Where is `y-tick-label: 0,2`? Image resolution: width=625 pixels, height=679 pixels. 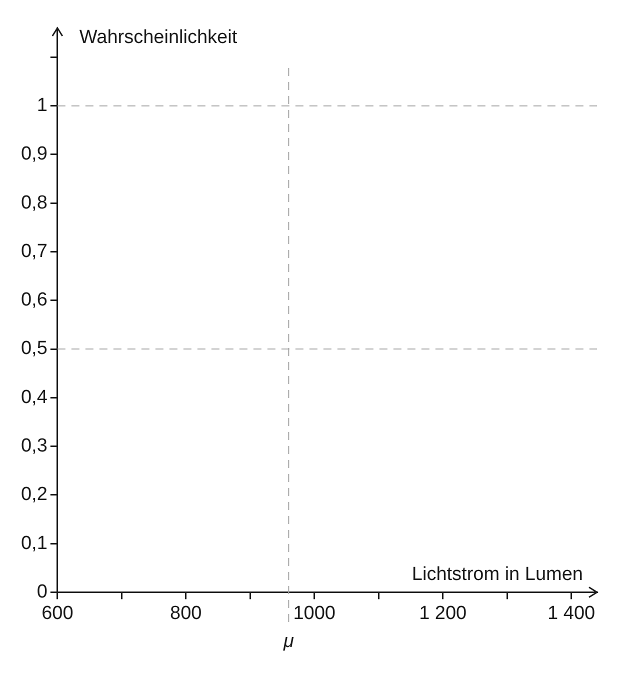 y-tick-label: 0,2 is located at coordinates (34, 495).